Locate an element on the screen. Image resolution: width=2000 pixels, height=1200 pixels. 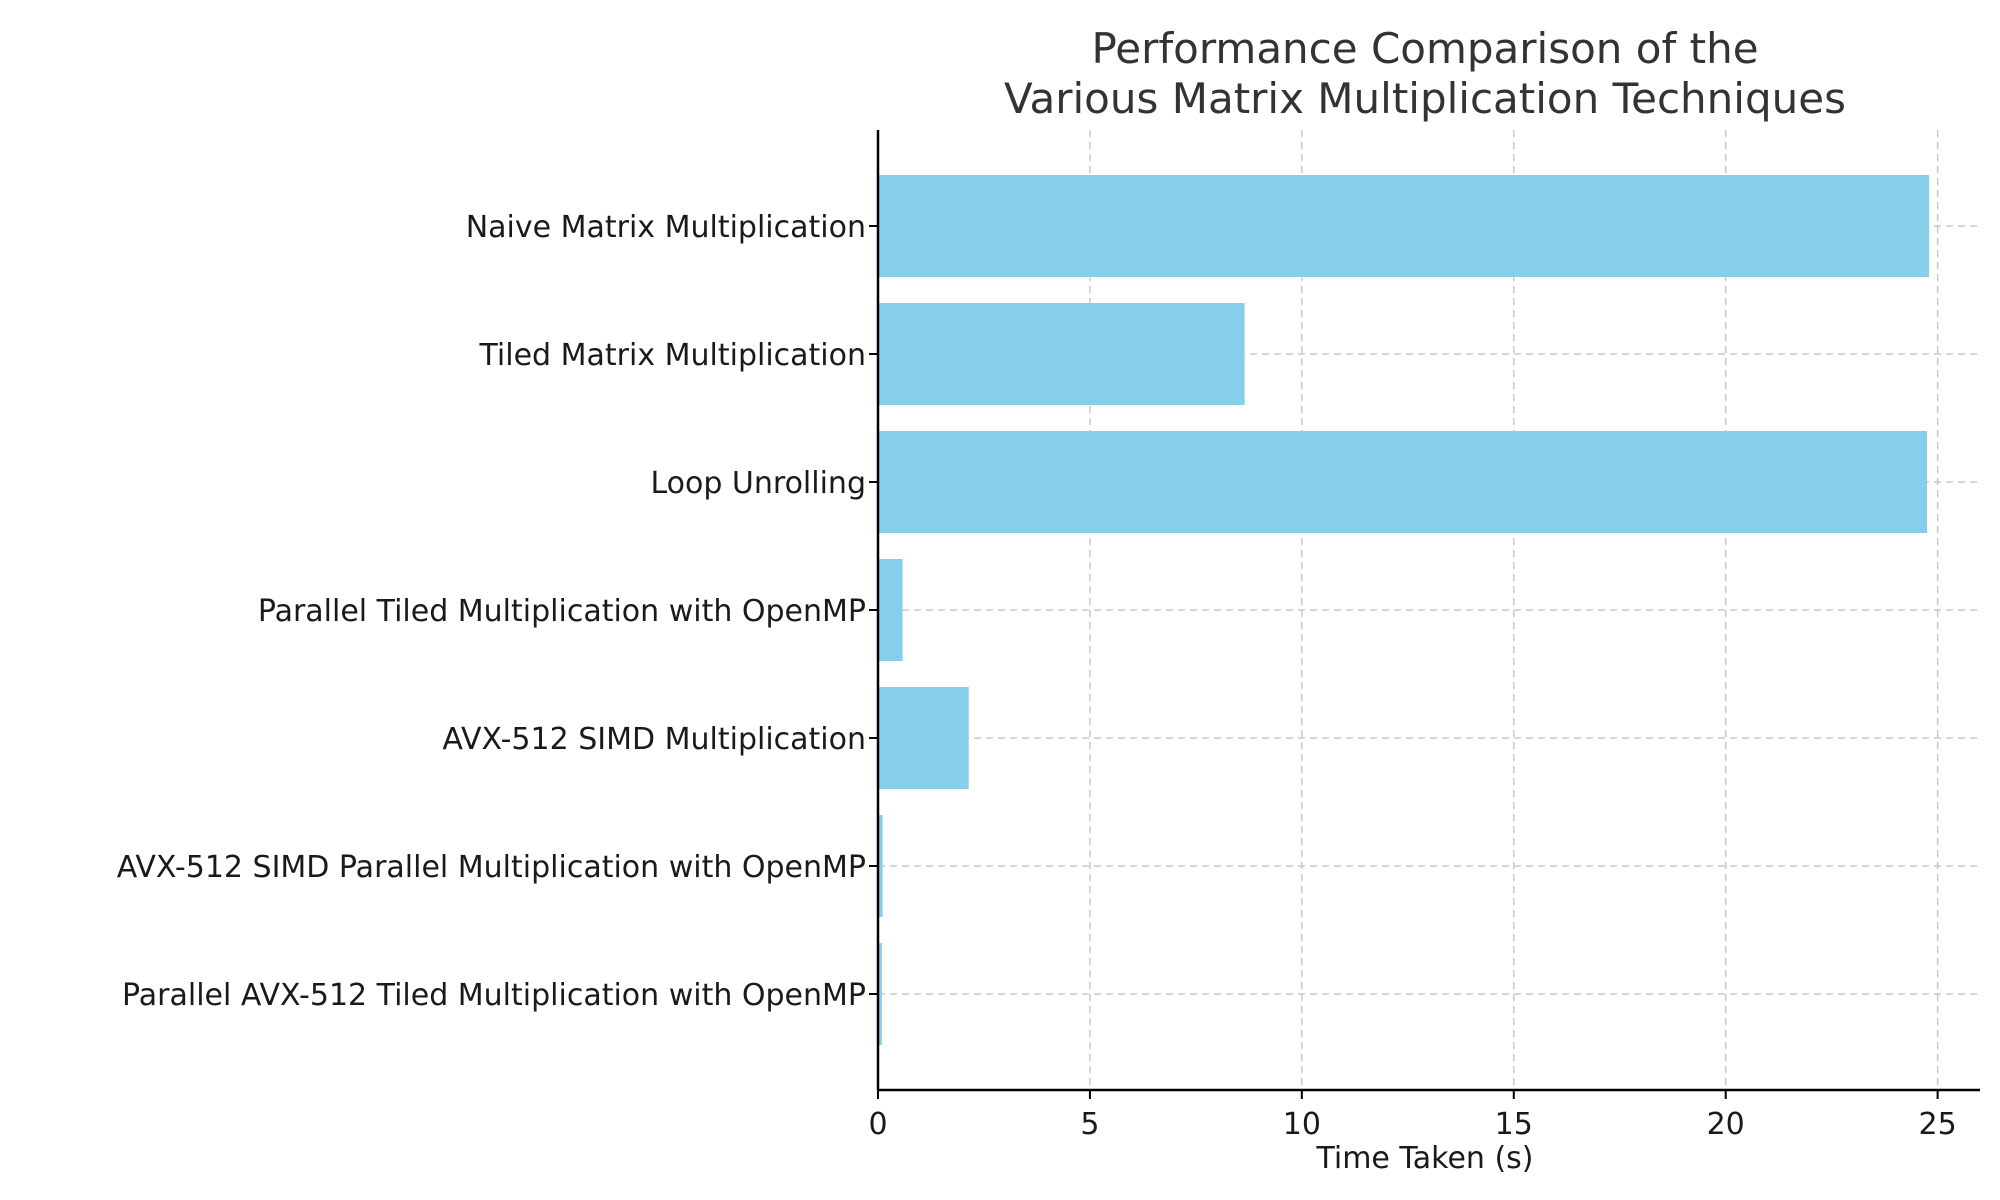
x-tick-label: 10 is located at coordinates (1302, 1124).